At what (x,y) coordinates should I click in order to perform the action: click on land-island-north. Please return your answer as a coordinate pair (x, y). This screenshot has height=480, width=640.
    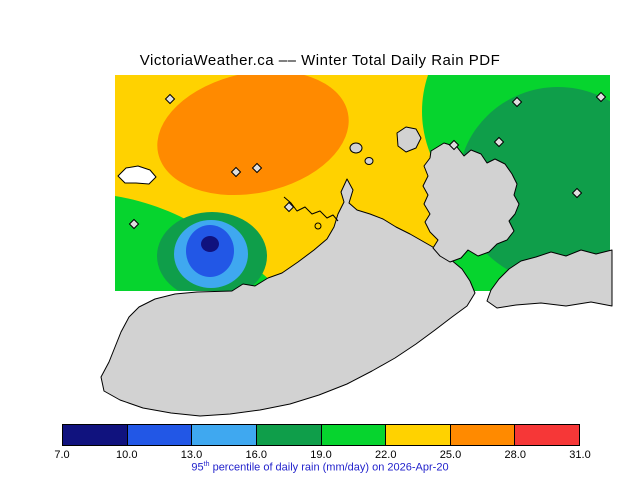
    Looking at the image, I should click on (409, 139).